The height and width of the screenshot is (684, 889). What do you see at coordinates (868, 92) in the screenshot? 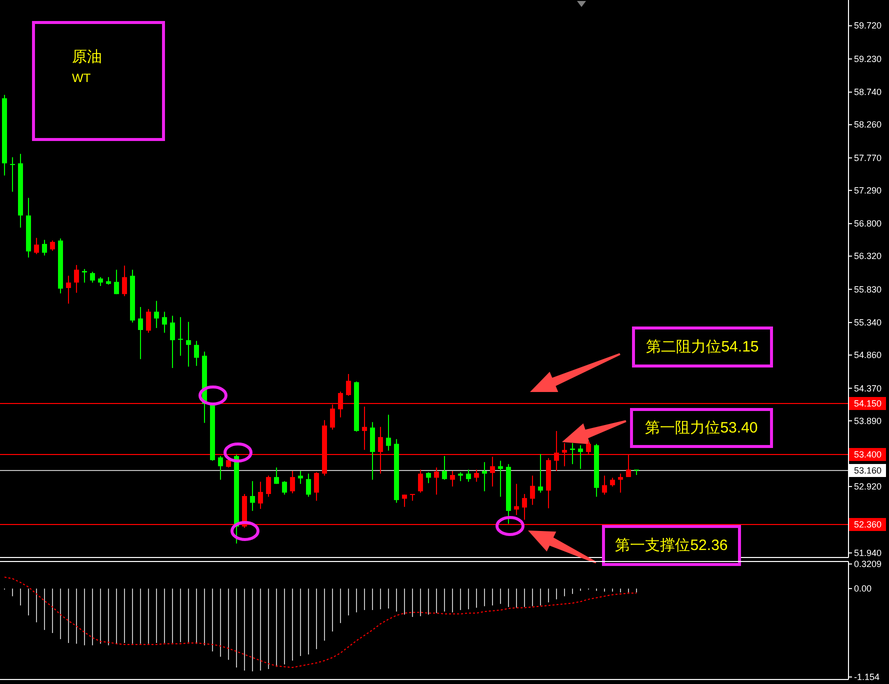
I see `y-tick-label: 58.740` at bounding box center [868, 92].